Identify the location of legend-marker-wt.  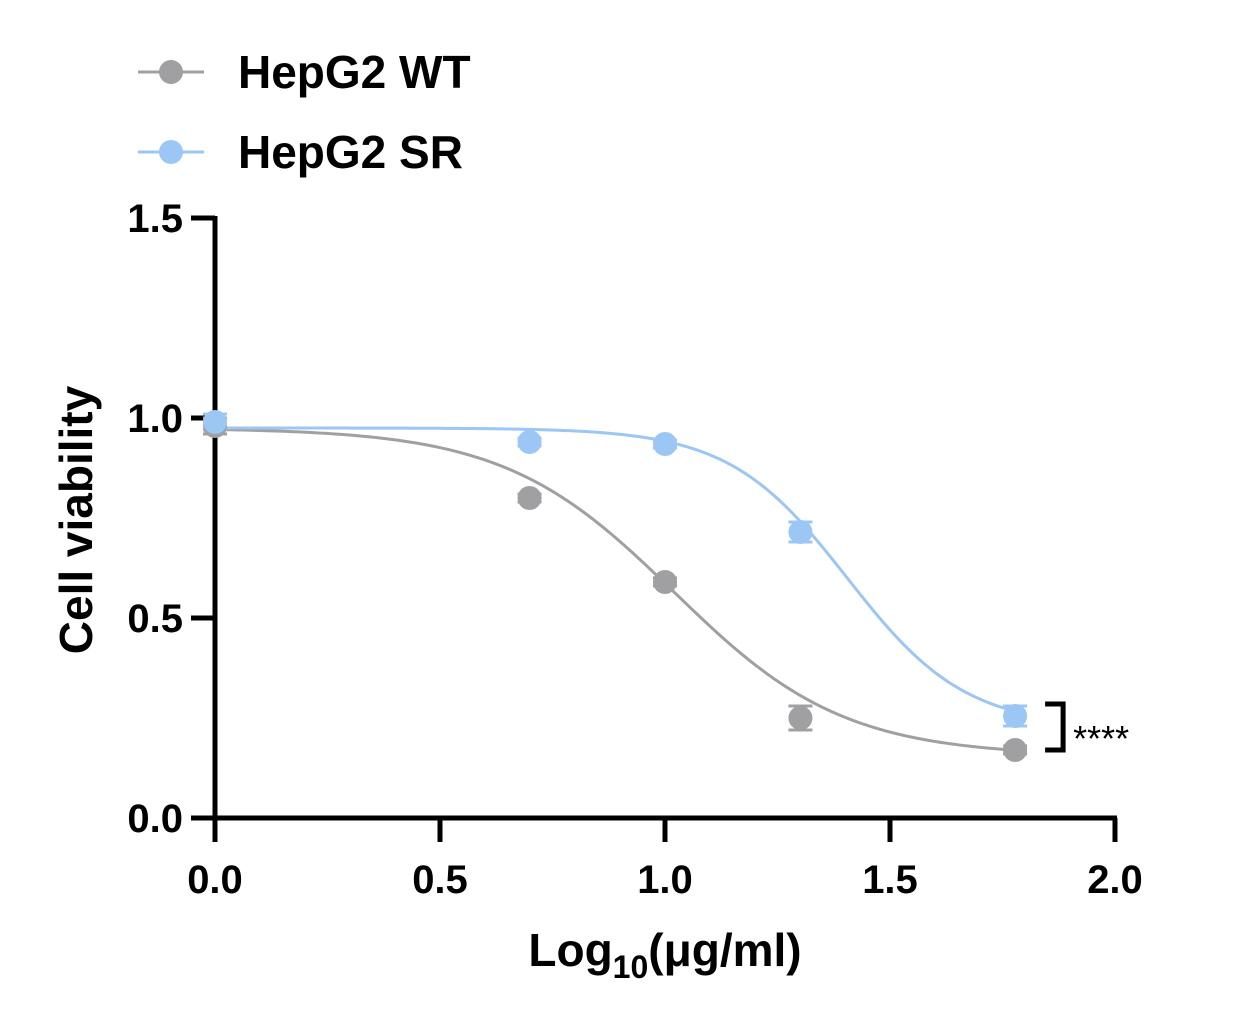
(171, 72).